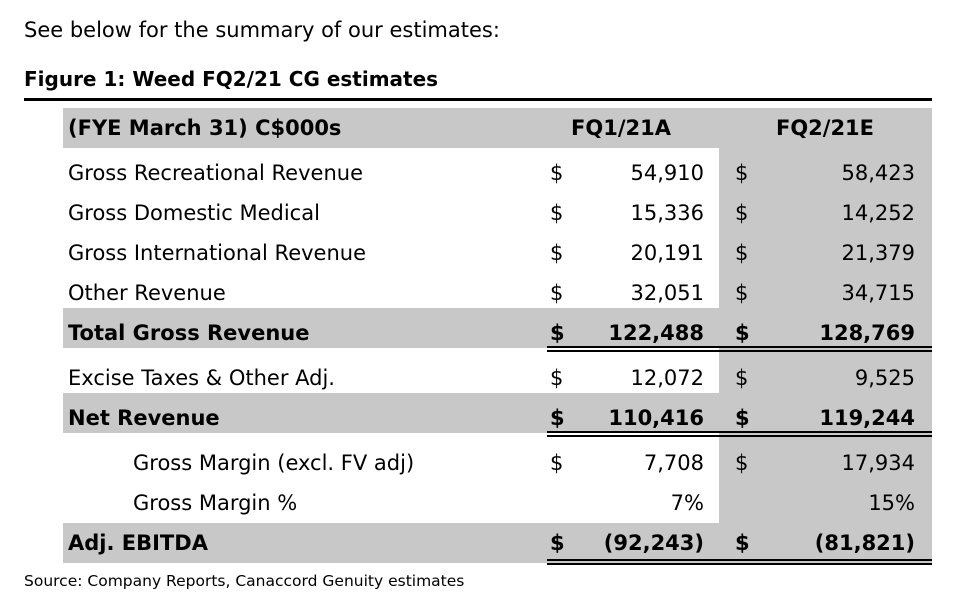 This screenshot has height=609, width=960. Describe the element at coordinates (891, 503) in the screenshot. I see `fq2-value: 15%` at that location.